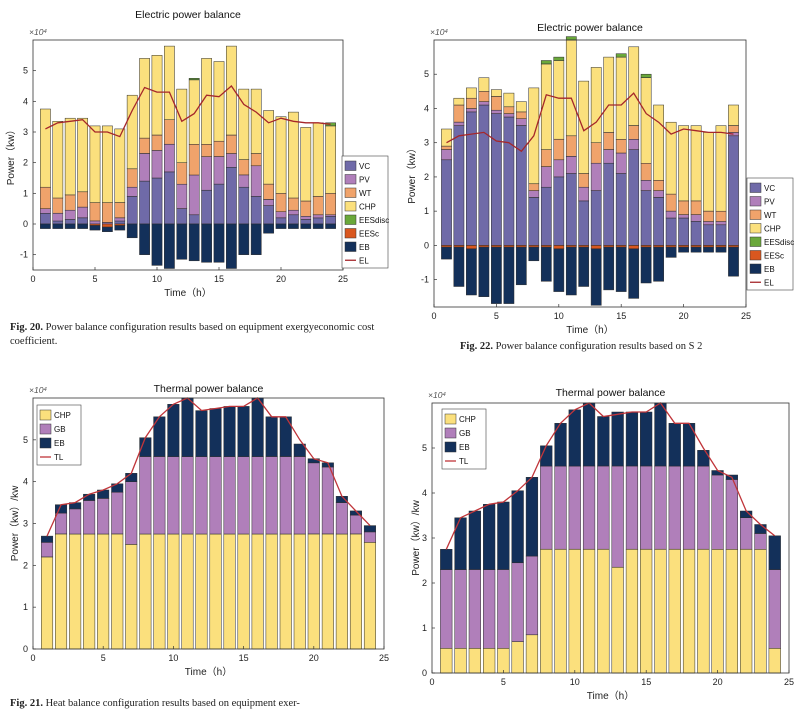 This screenshot has height=726, width=810. What do you see at coordinates (590, 173) in the screenshot?
I see `axes-box` at bounding box center [590, 173].